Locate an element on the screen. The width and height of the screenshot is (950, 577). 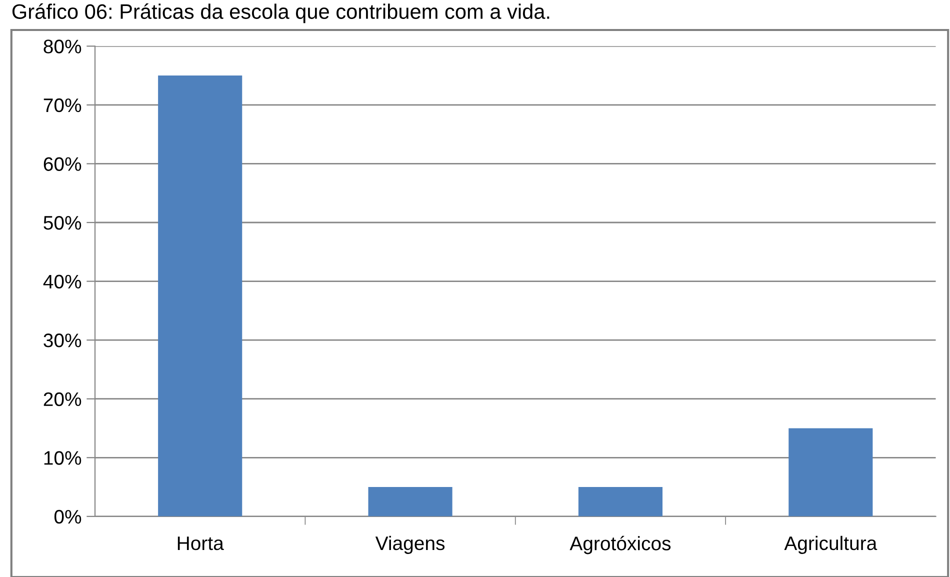
y-tick-label: 30% is located at coordinates (63, 341).